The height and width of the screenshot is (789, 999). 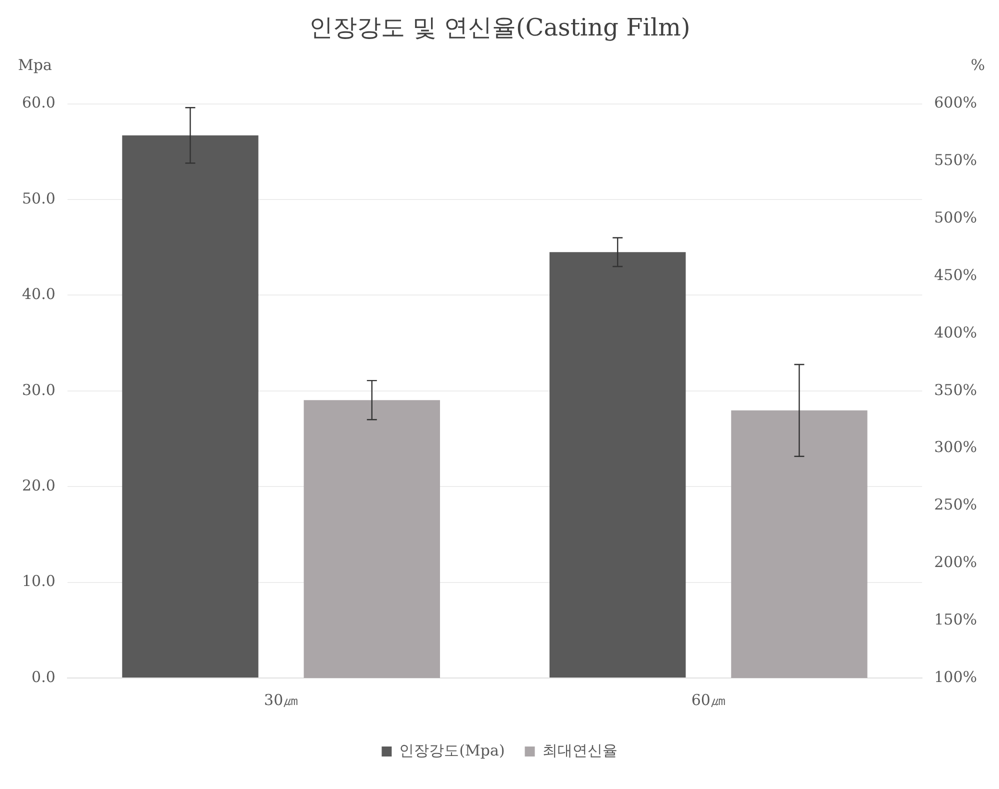 What do you see at coordinates (580, 750) in the screenshot?
I see `legend-label: 최대연신율` at bounding box center [580, 750].